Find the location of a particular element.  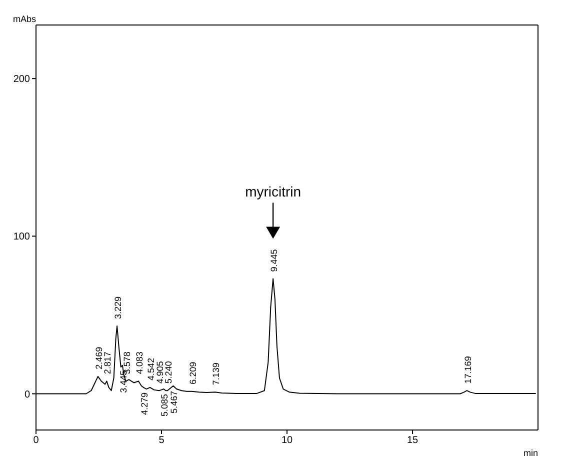

annotation: 5.240 is located at coordinates (169, 372).